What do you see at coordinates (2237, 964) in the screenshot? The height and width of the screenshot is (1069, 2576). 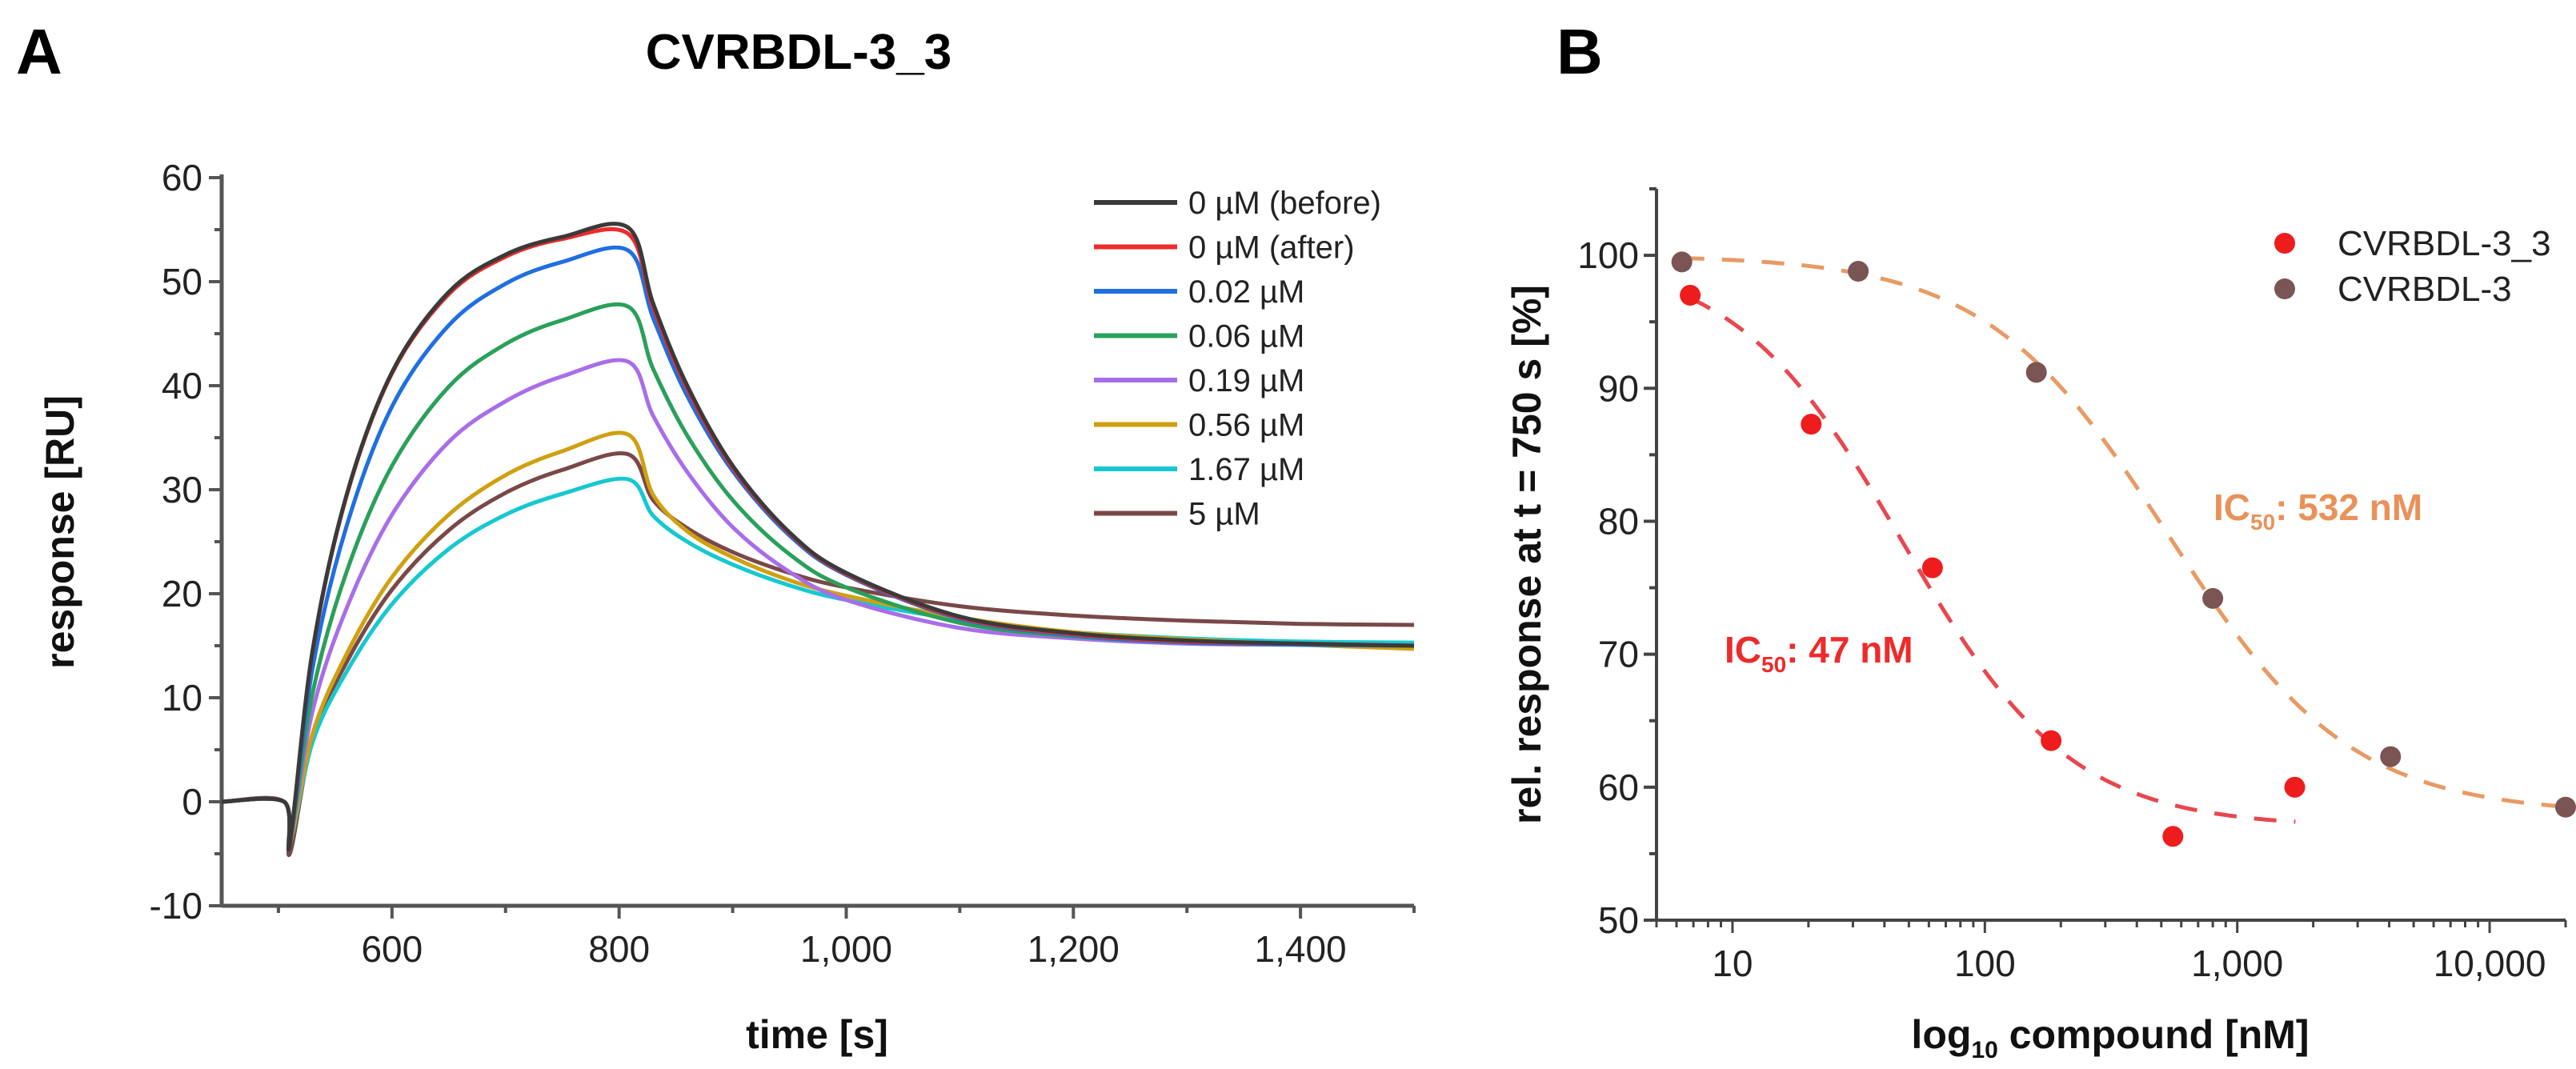 I see `x-tick-label-b: 1,000` at bounding box center [2237, 964].